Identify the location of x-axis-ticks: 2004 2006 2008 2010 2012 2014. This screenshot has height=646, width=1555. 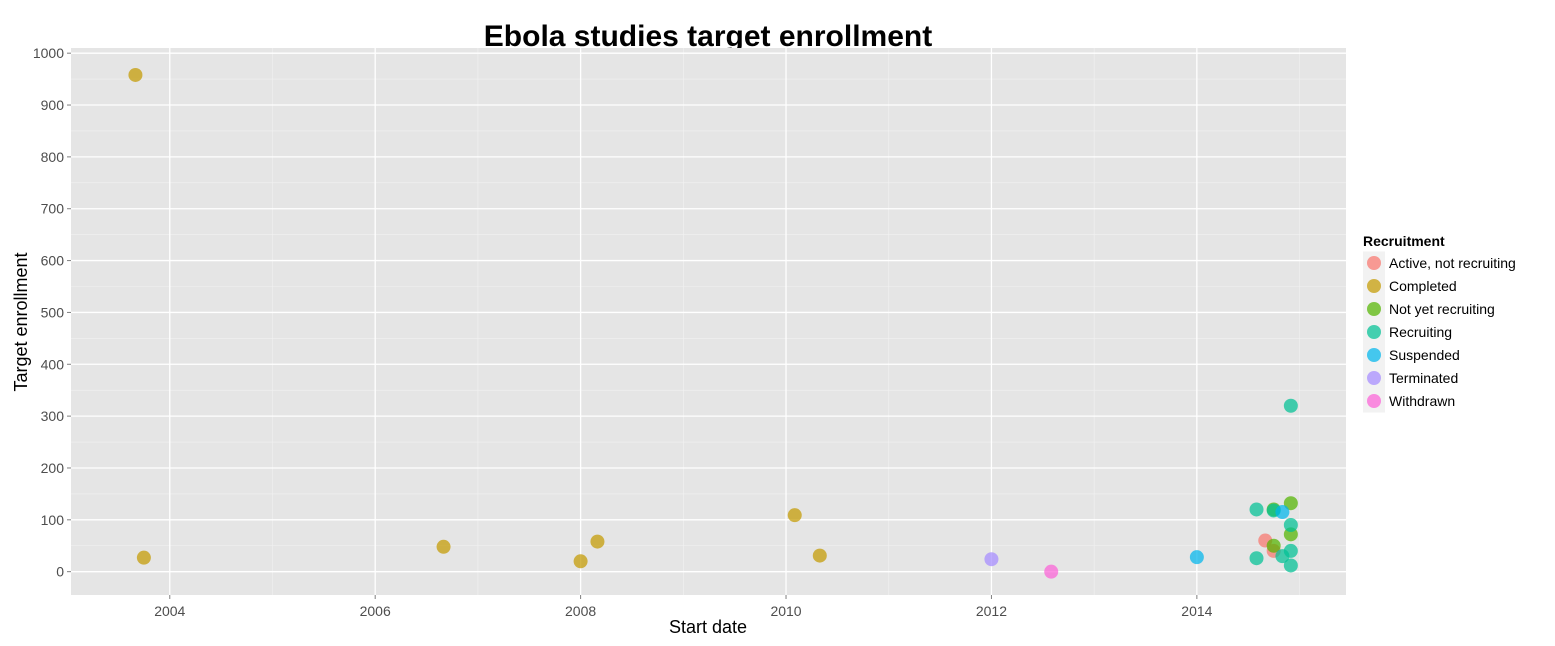
(683, 607).